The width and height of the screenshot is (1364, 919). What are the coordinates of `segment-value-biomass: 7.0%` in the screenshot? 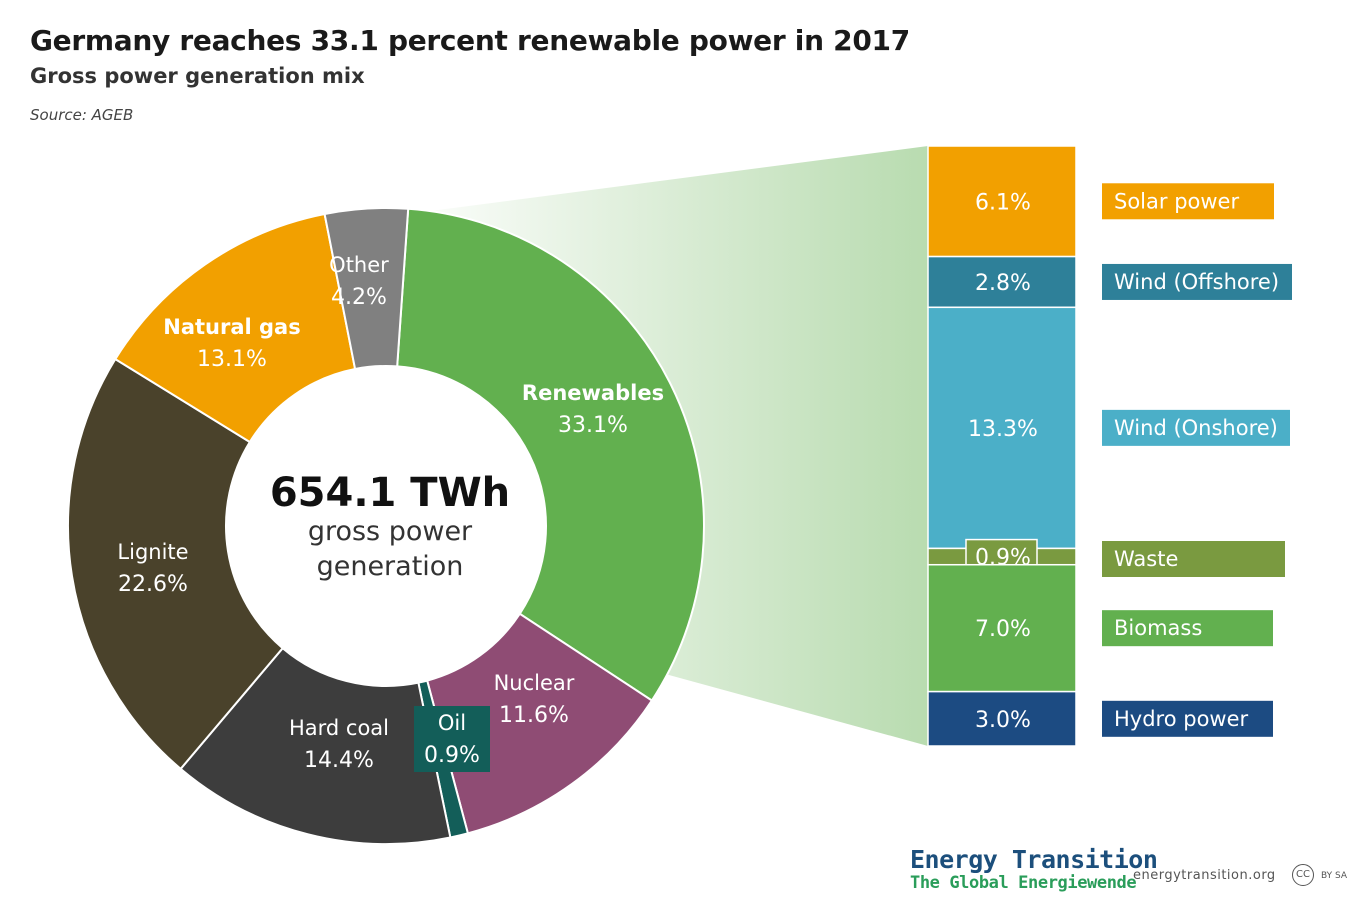 It's located at (1003, 629).